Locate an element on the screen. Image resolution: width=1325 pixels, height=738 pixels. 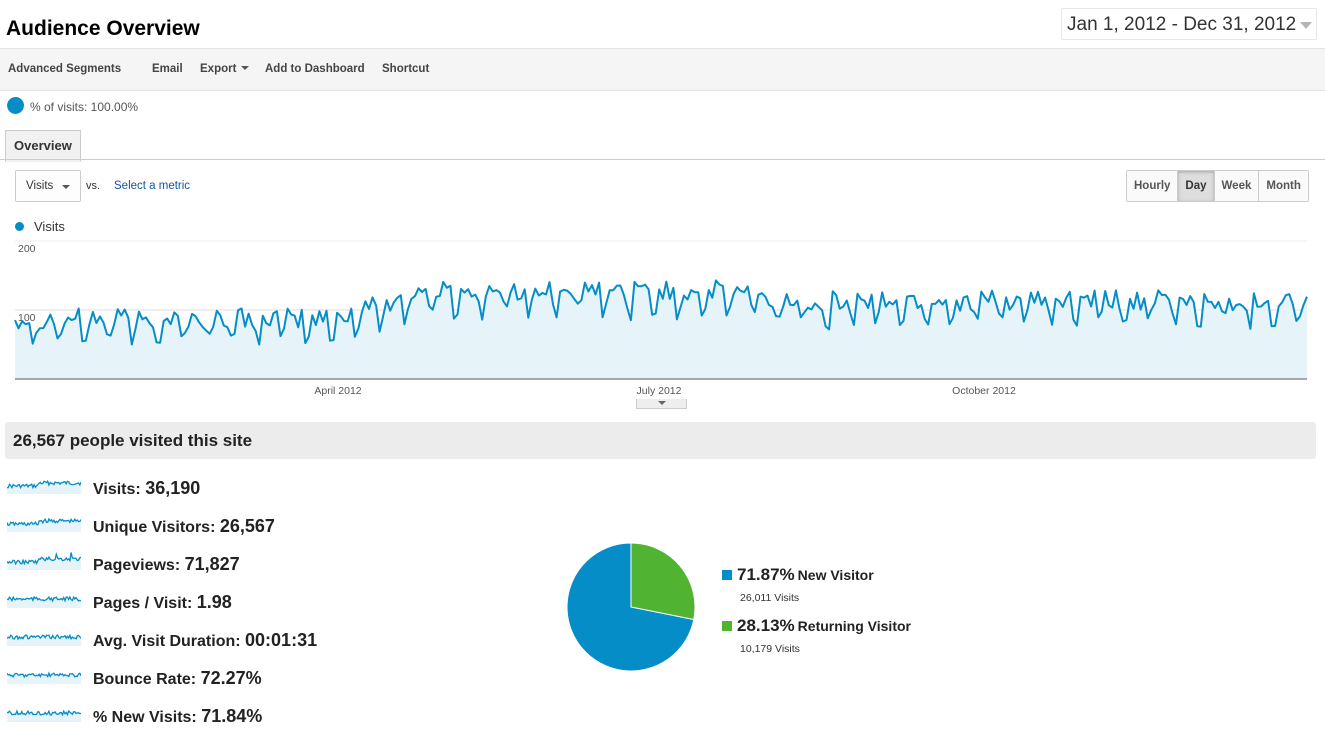
metric-dropdown-label: Visits is located at coordinates (40, 186).